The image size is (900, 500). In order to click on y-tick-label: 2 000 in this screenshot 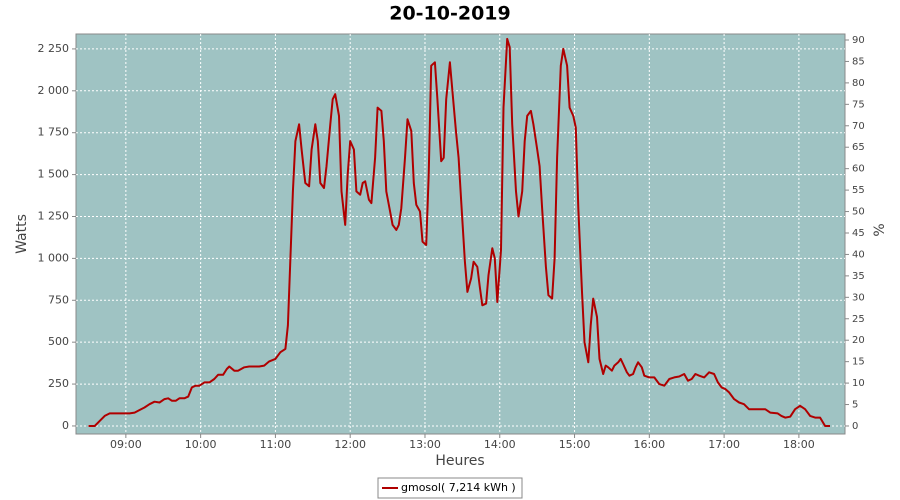, I will do `click(54, 90)`.